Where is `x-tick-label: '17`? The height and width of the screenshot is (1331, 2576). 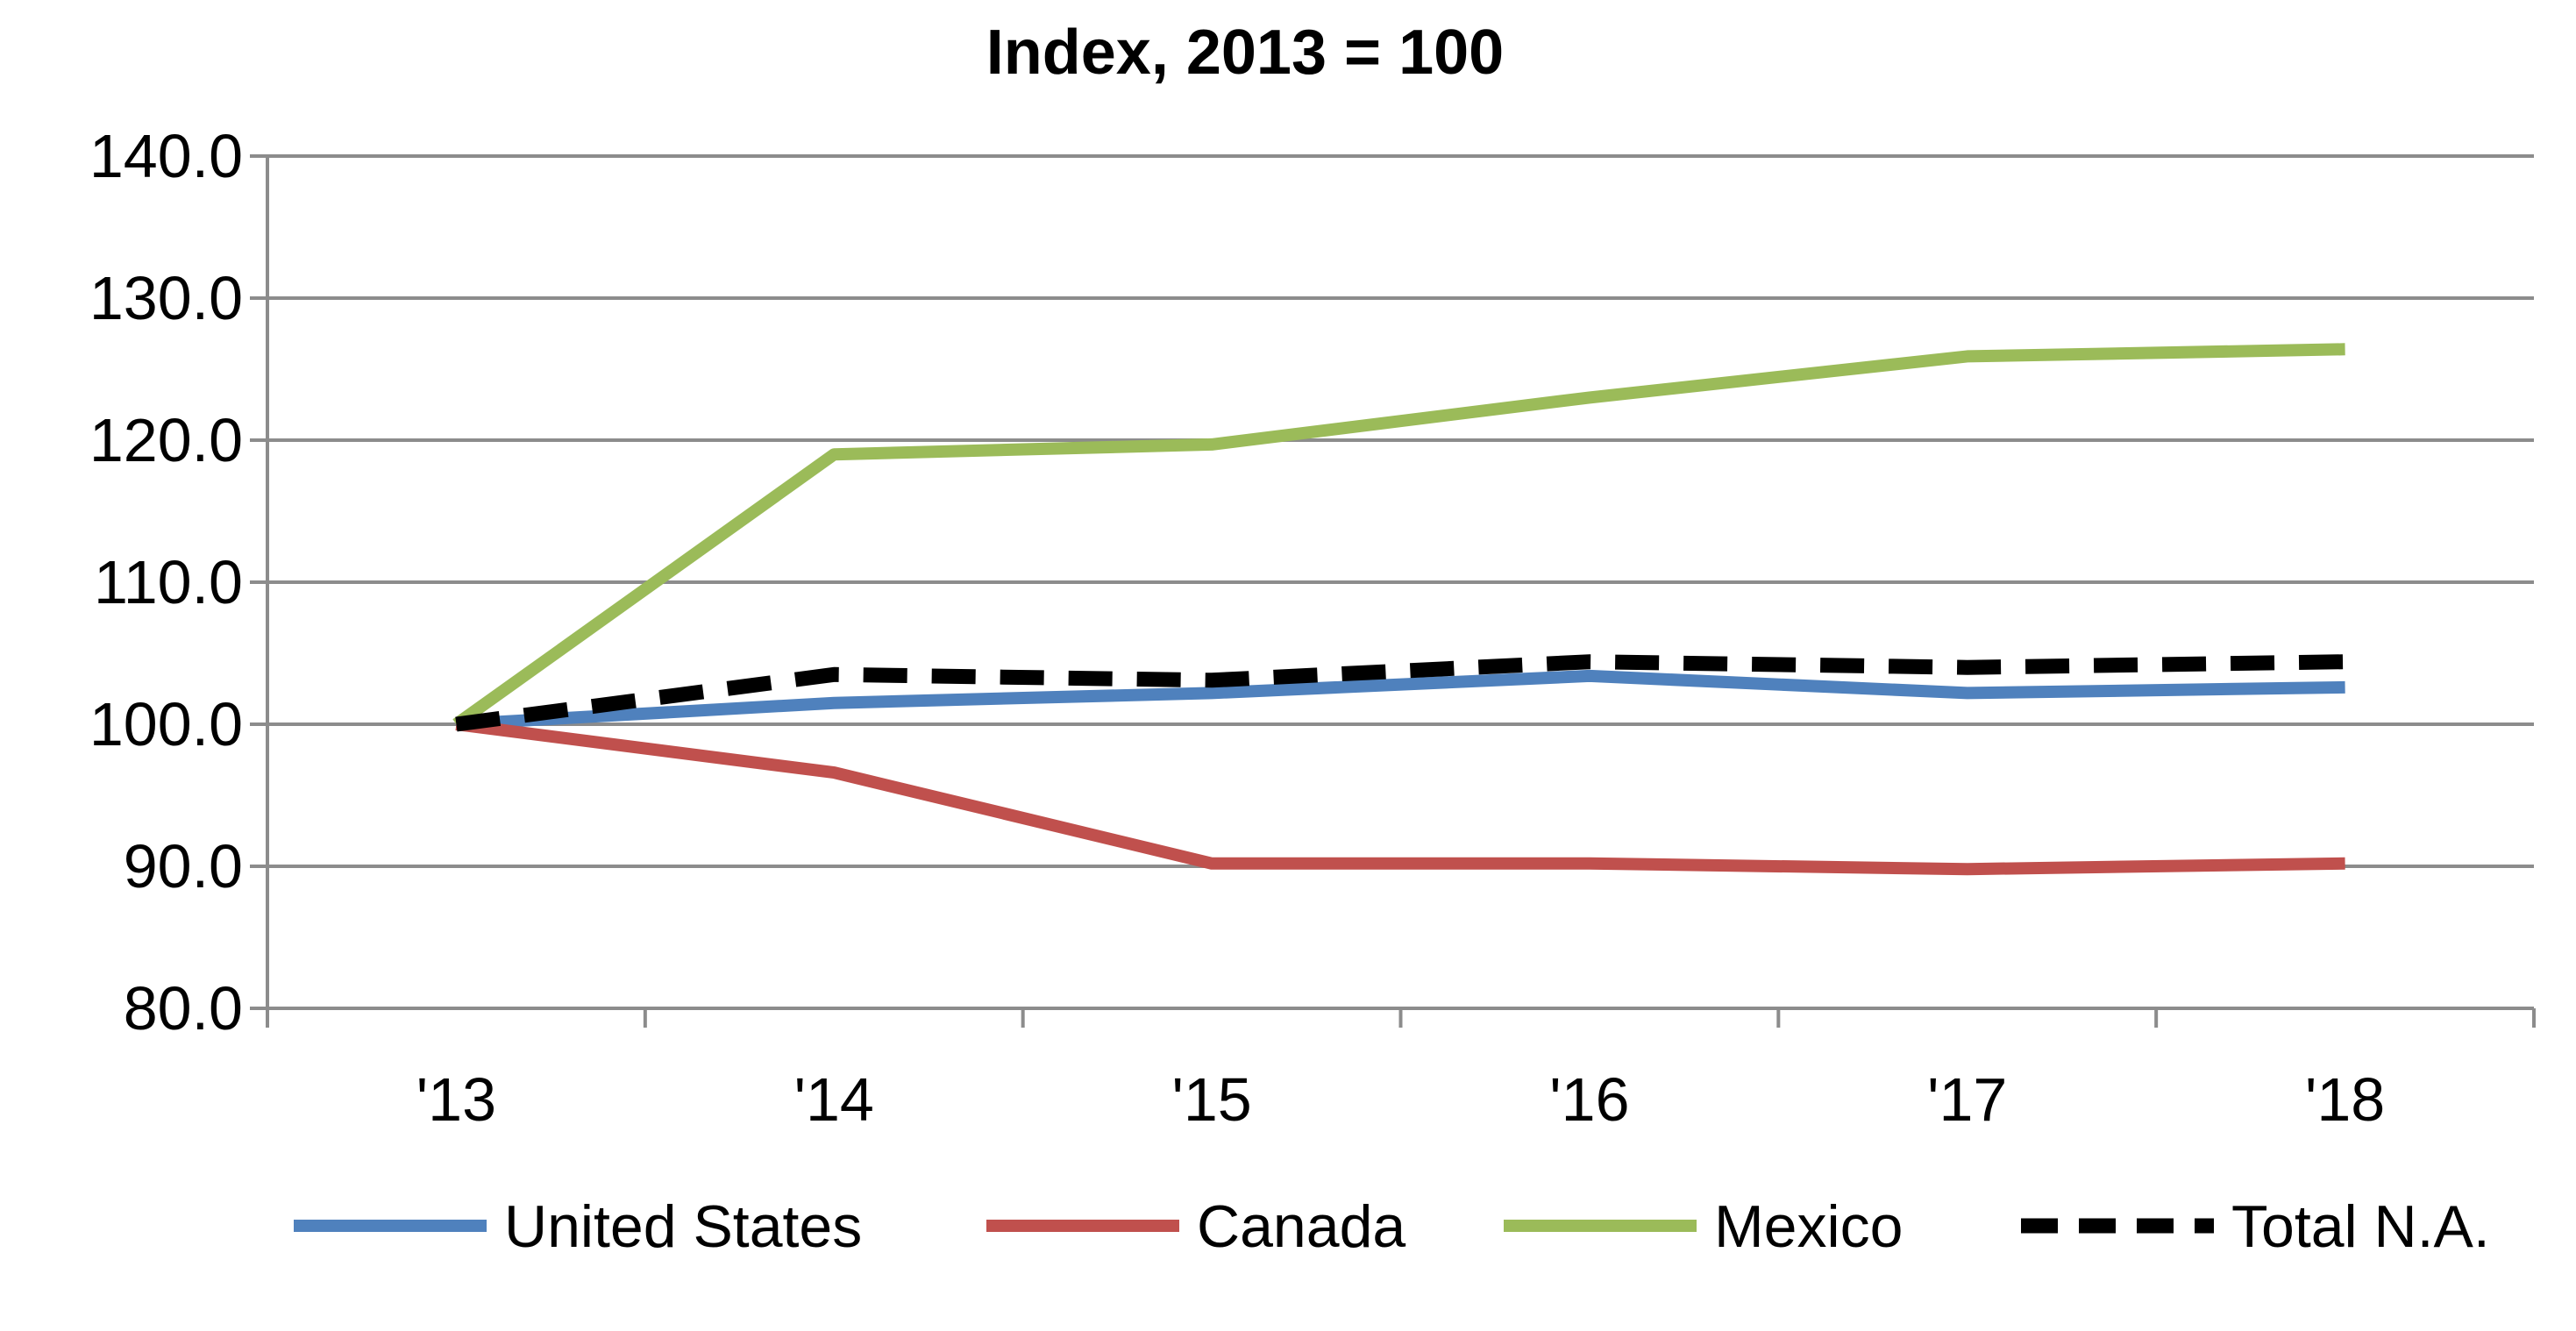
x-tick-label: '17 is located at coordinates (1967, 1099).